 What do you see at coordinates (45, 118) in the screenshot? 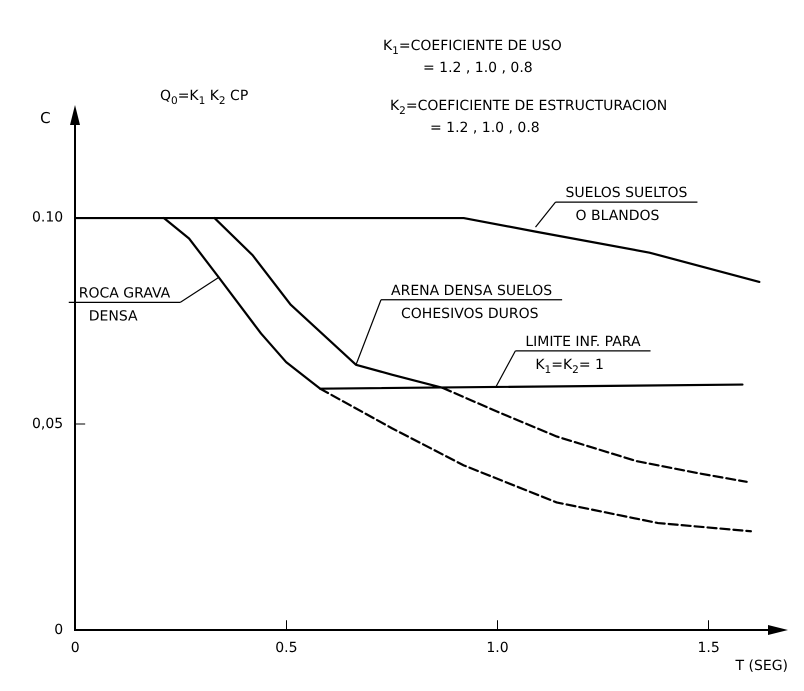
I see `y-axis-title: C` at bounding box center [45, 118].